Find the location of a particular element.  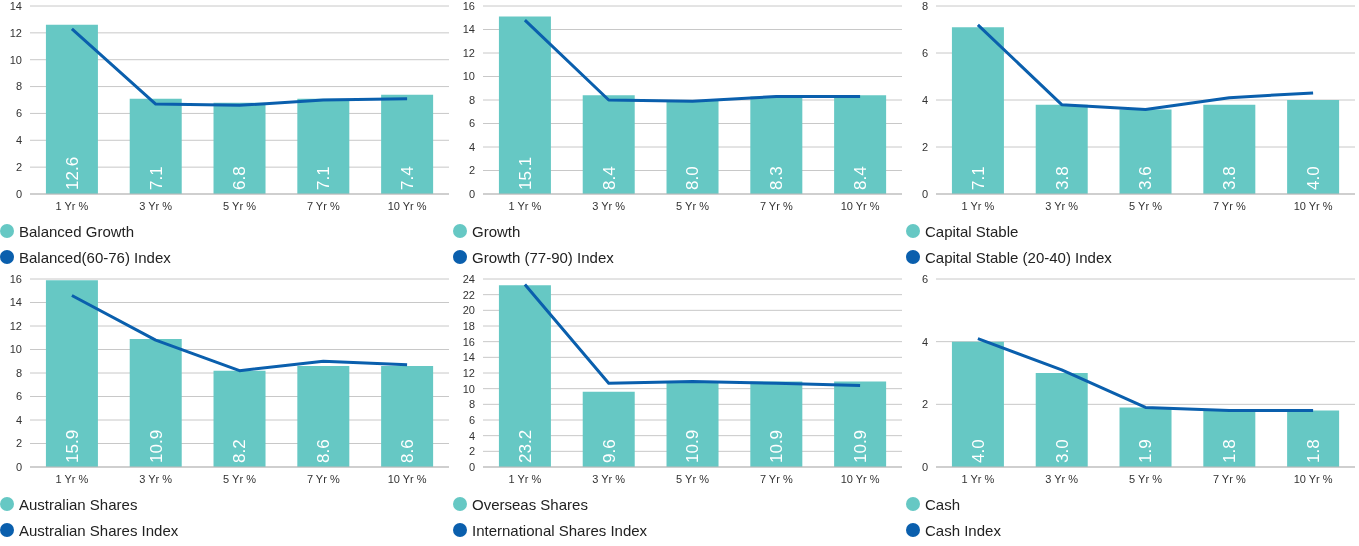

legend-label: Capital Stable (20-40) Index is located at coordinates (1018, 257).